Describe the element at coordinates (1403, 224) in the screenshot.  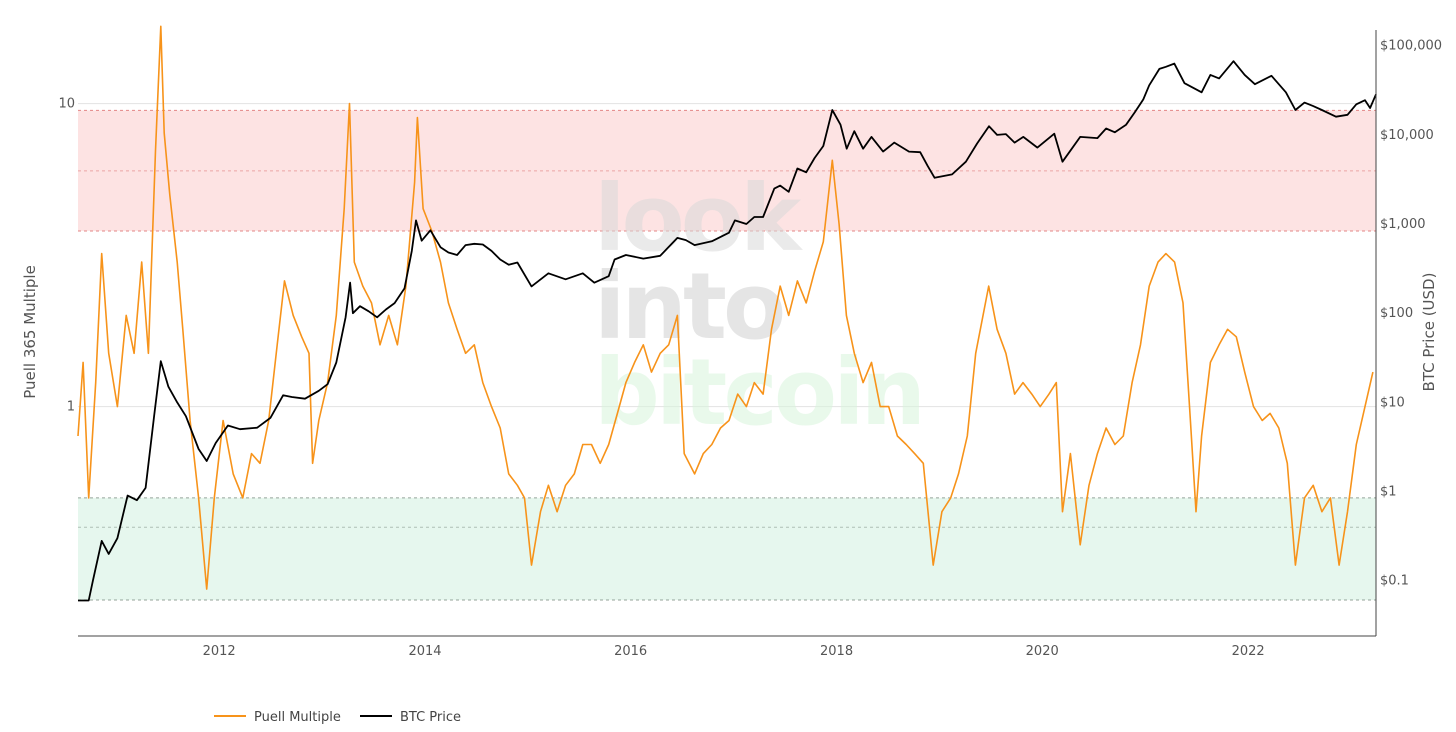
I see `y-right-tick-label: $1,000` at that location.